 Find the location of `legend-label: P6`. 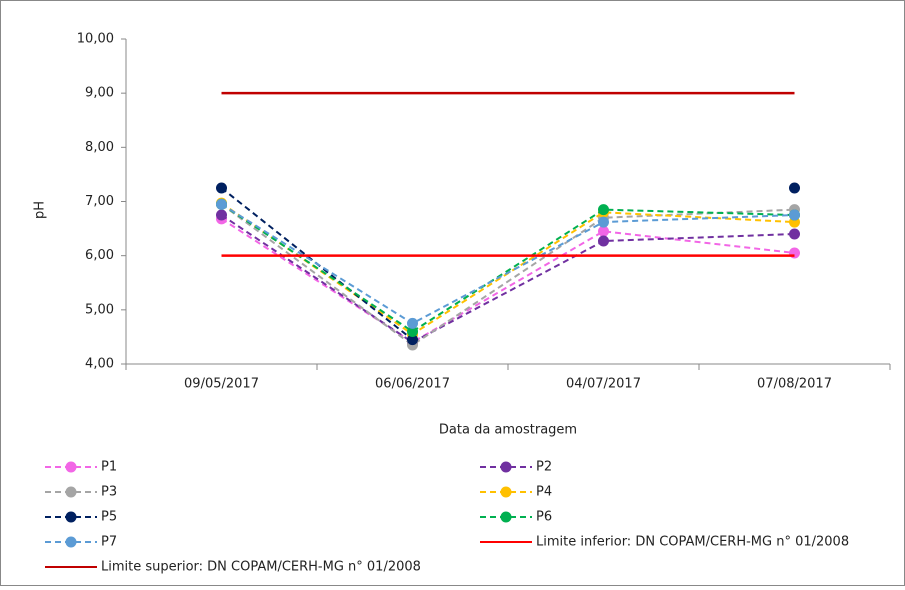

legend-label: P6 is located at coordinates (544, 517).